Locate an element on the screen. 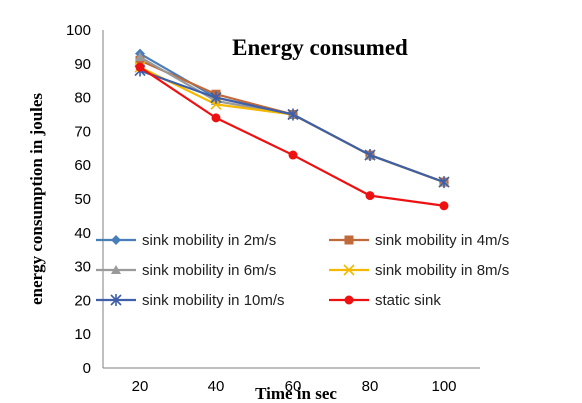 The height and width of the screenshot is (403, 582). legend-label: sink mobility in 6m/s is located at coordinates (209, 270).